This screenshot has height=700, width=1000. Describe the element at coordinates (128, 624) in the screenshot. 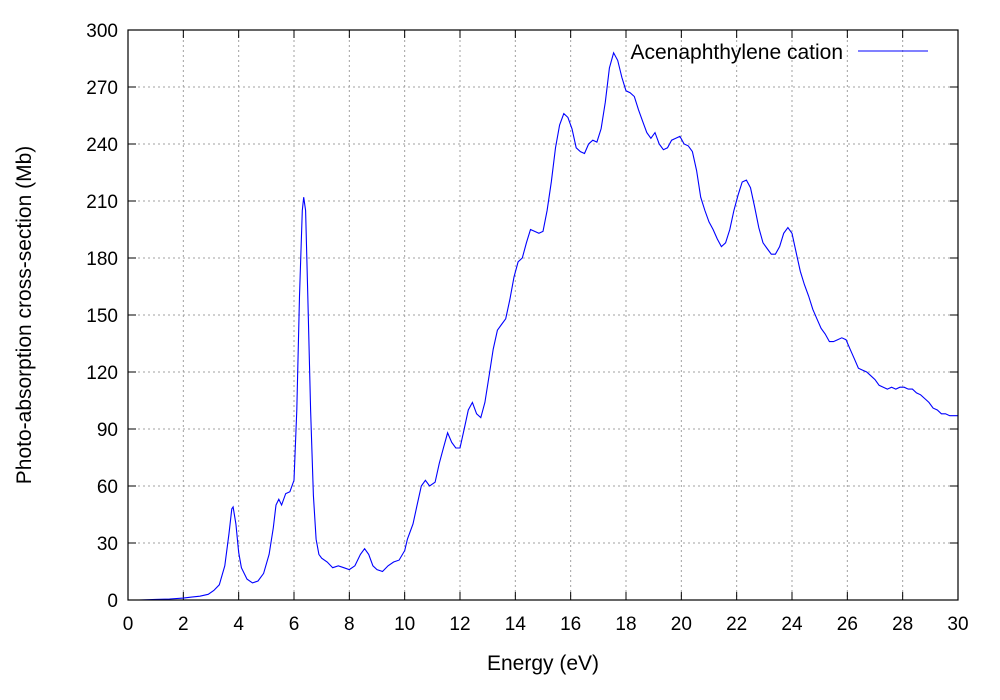

I see `x-tick-label: 0` at that location.